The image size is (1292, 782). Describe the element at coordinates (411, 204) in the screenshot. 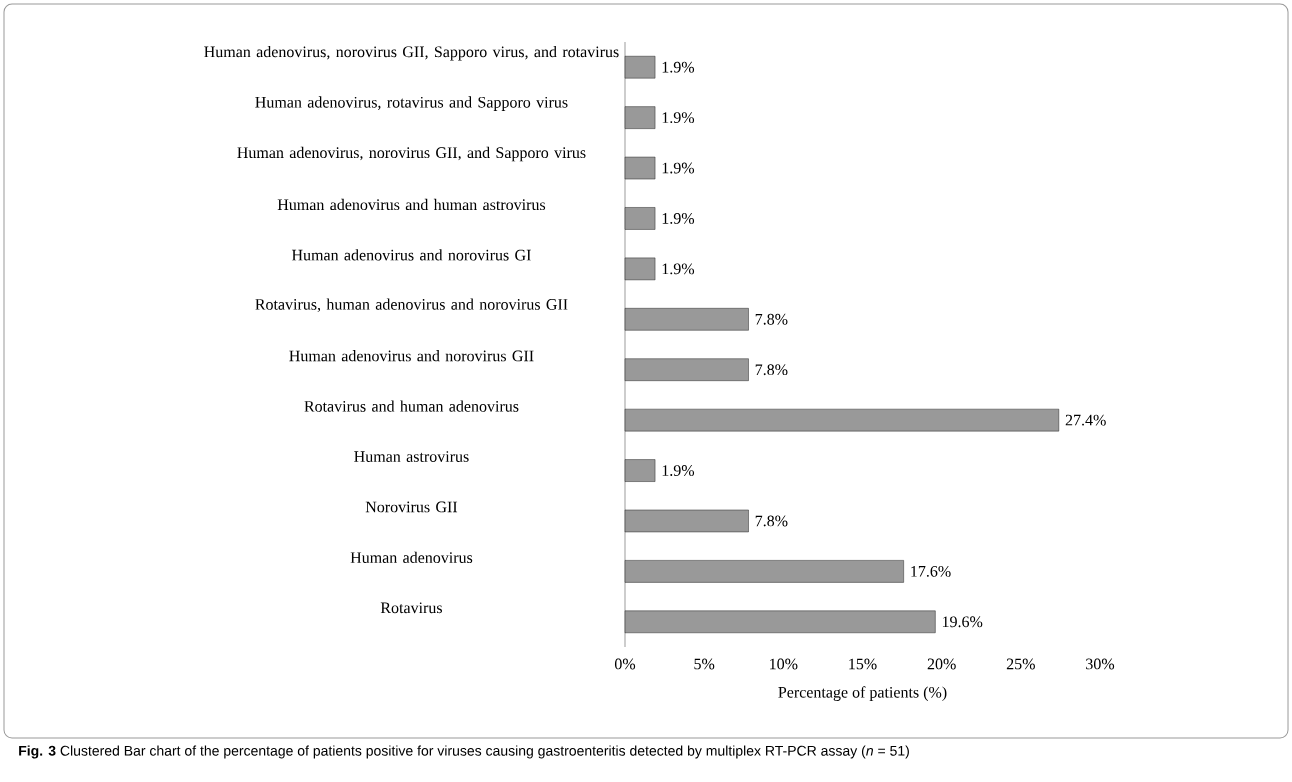

I see `y-tick-label: Human adenovirus and human astrovirus` at that location.